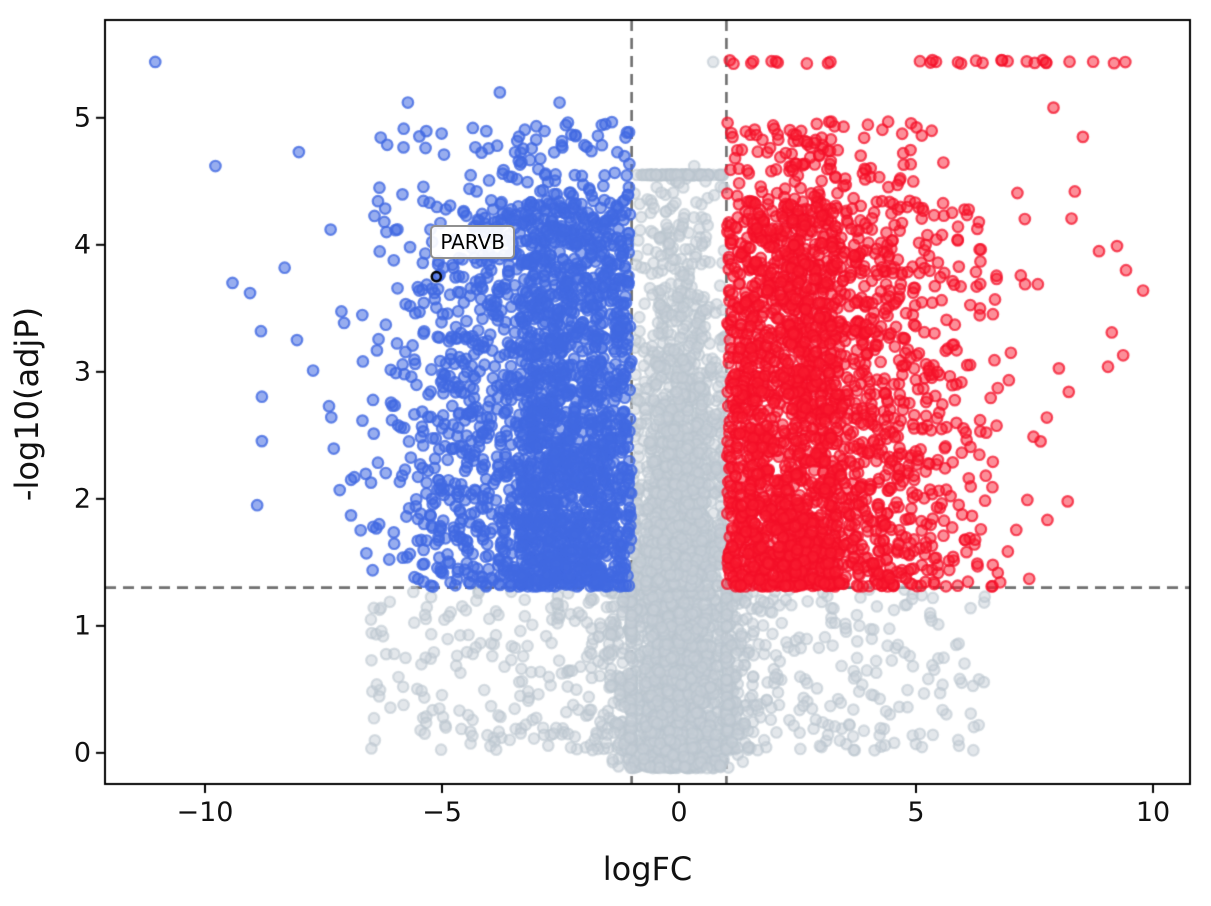 The width and height of the screenshot is (1211, 906). I want to click on y-tick-label: 5, so click(82, 118).